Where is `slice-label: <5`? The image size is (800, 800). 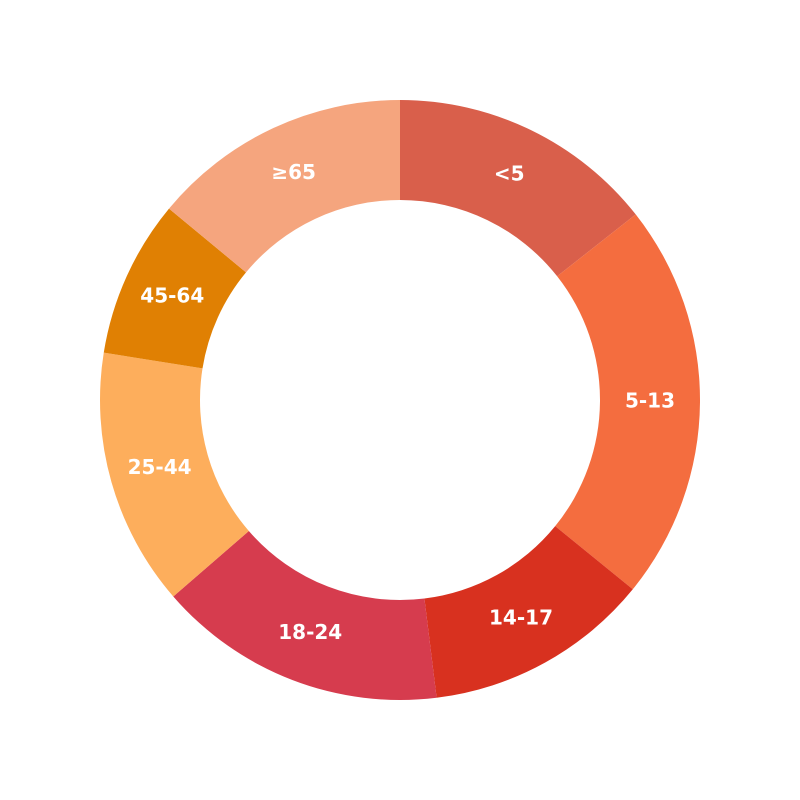 slice-label: <5 is located at coordinates (509, 174).